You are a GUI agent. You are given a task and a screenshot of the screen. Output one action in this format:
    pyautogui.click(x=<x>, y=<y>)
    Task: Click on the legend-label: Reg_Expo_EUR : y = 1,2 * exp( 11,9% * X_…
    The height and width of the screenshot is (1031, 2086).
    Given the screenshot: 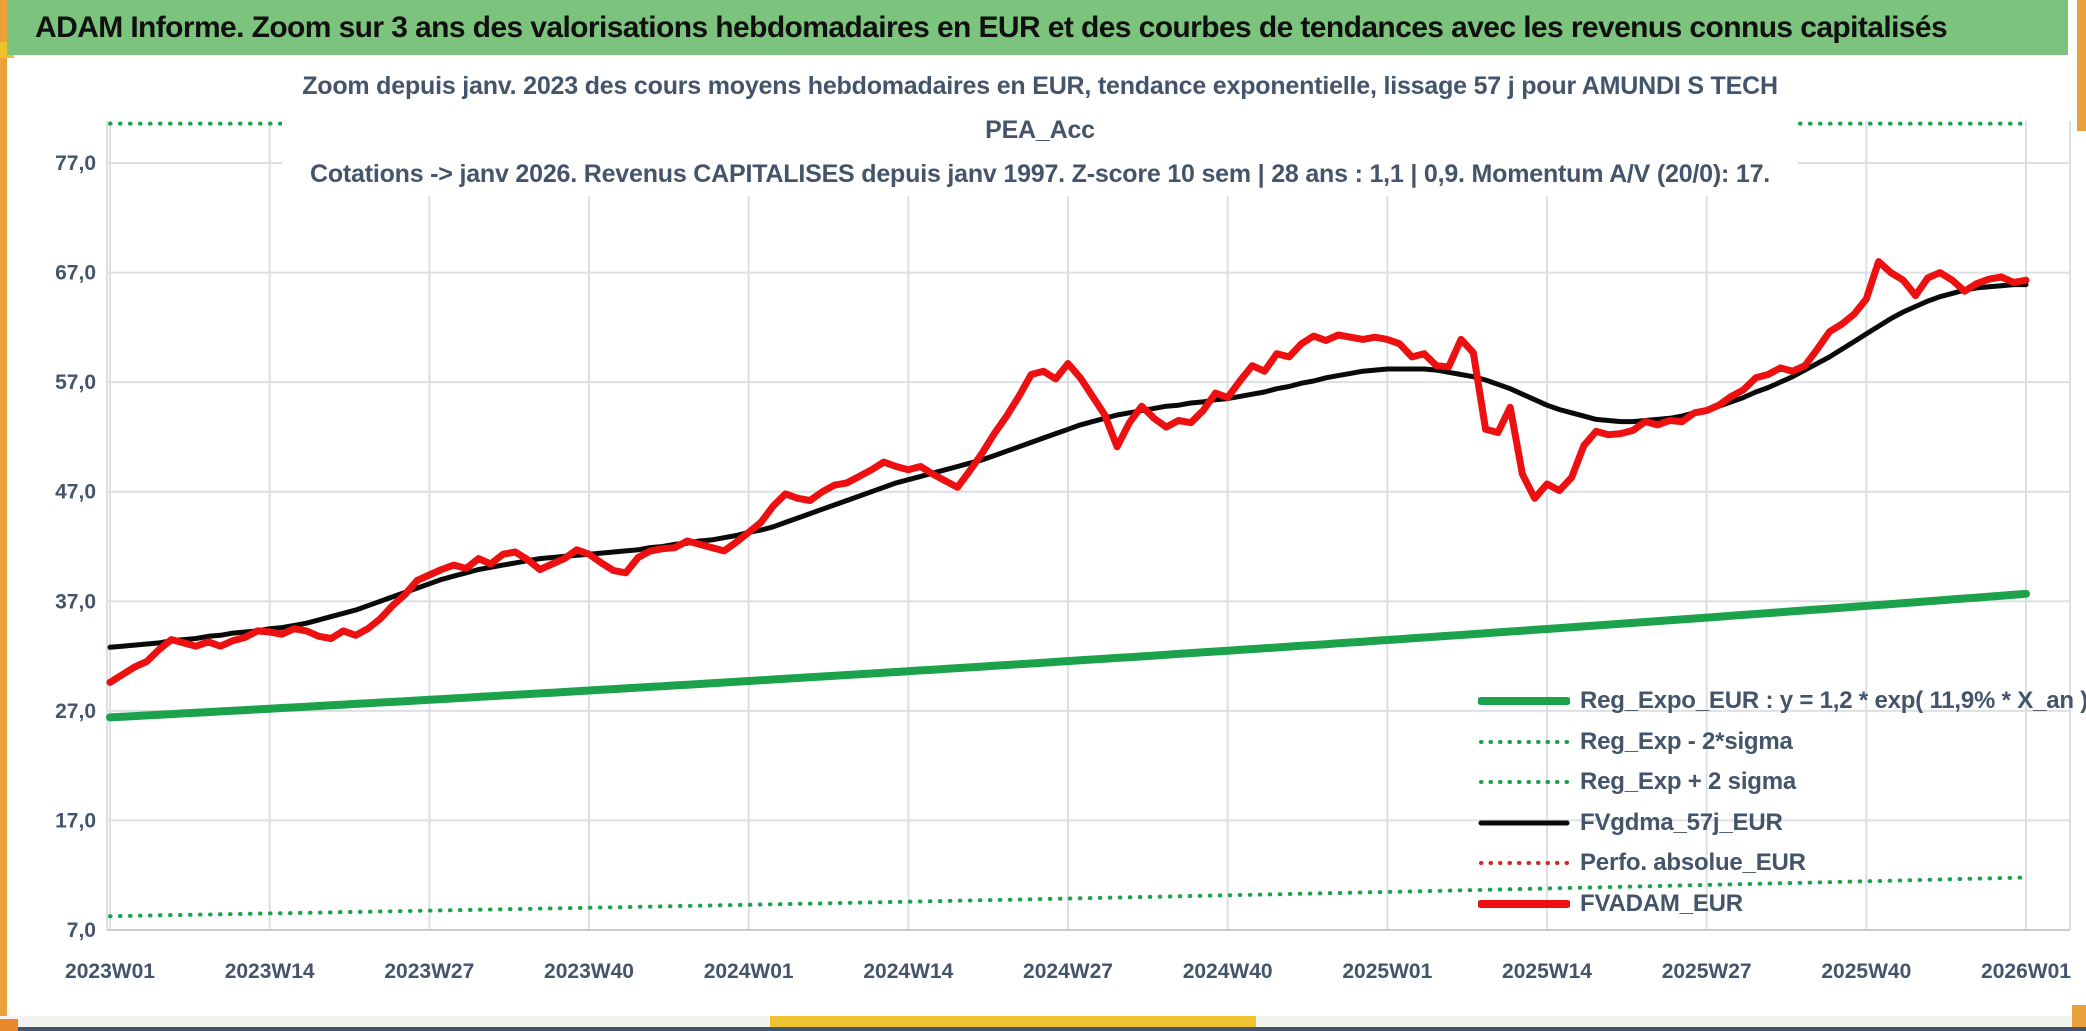 What is the action you would take?
    pyautogui.click(x=1833, y=701)
    